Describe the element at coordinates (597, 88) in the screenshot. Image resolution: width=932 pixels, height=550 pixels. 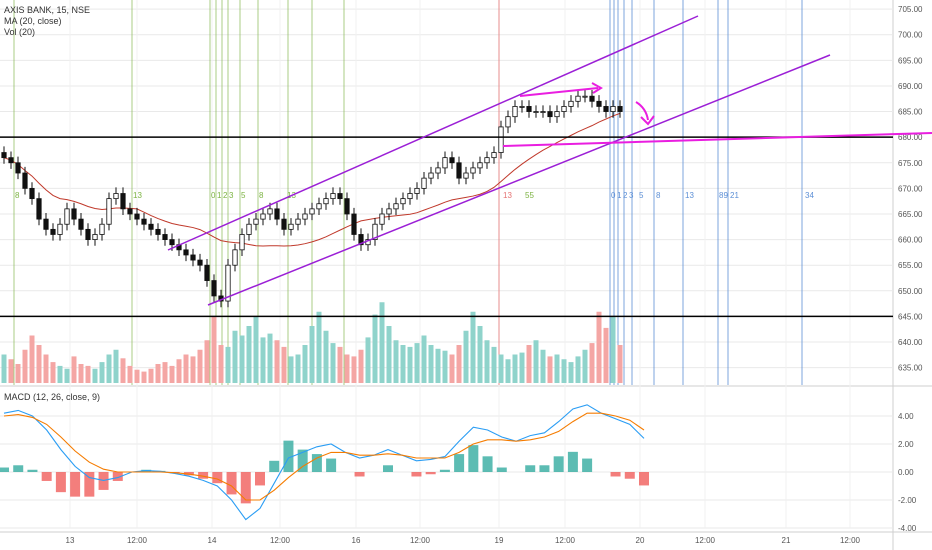
I see `arrowhead-top` at that location.